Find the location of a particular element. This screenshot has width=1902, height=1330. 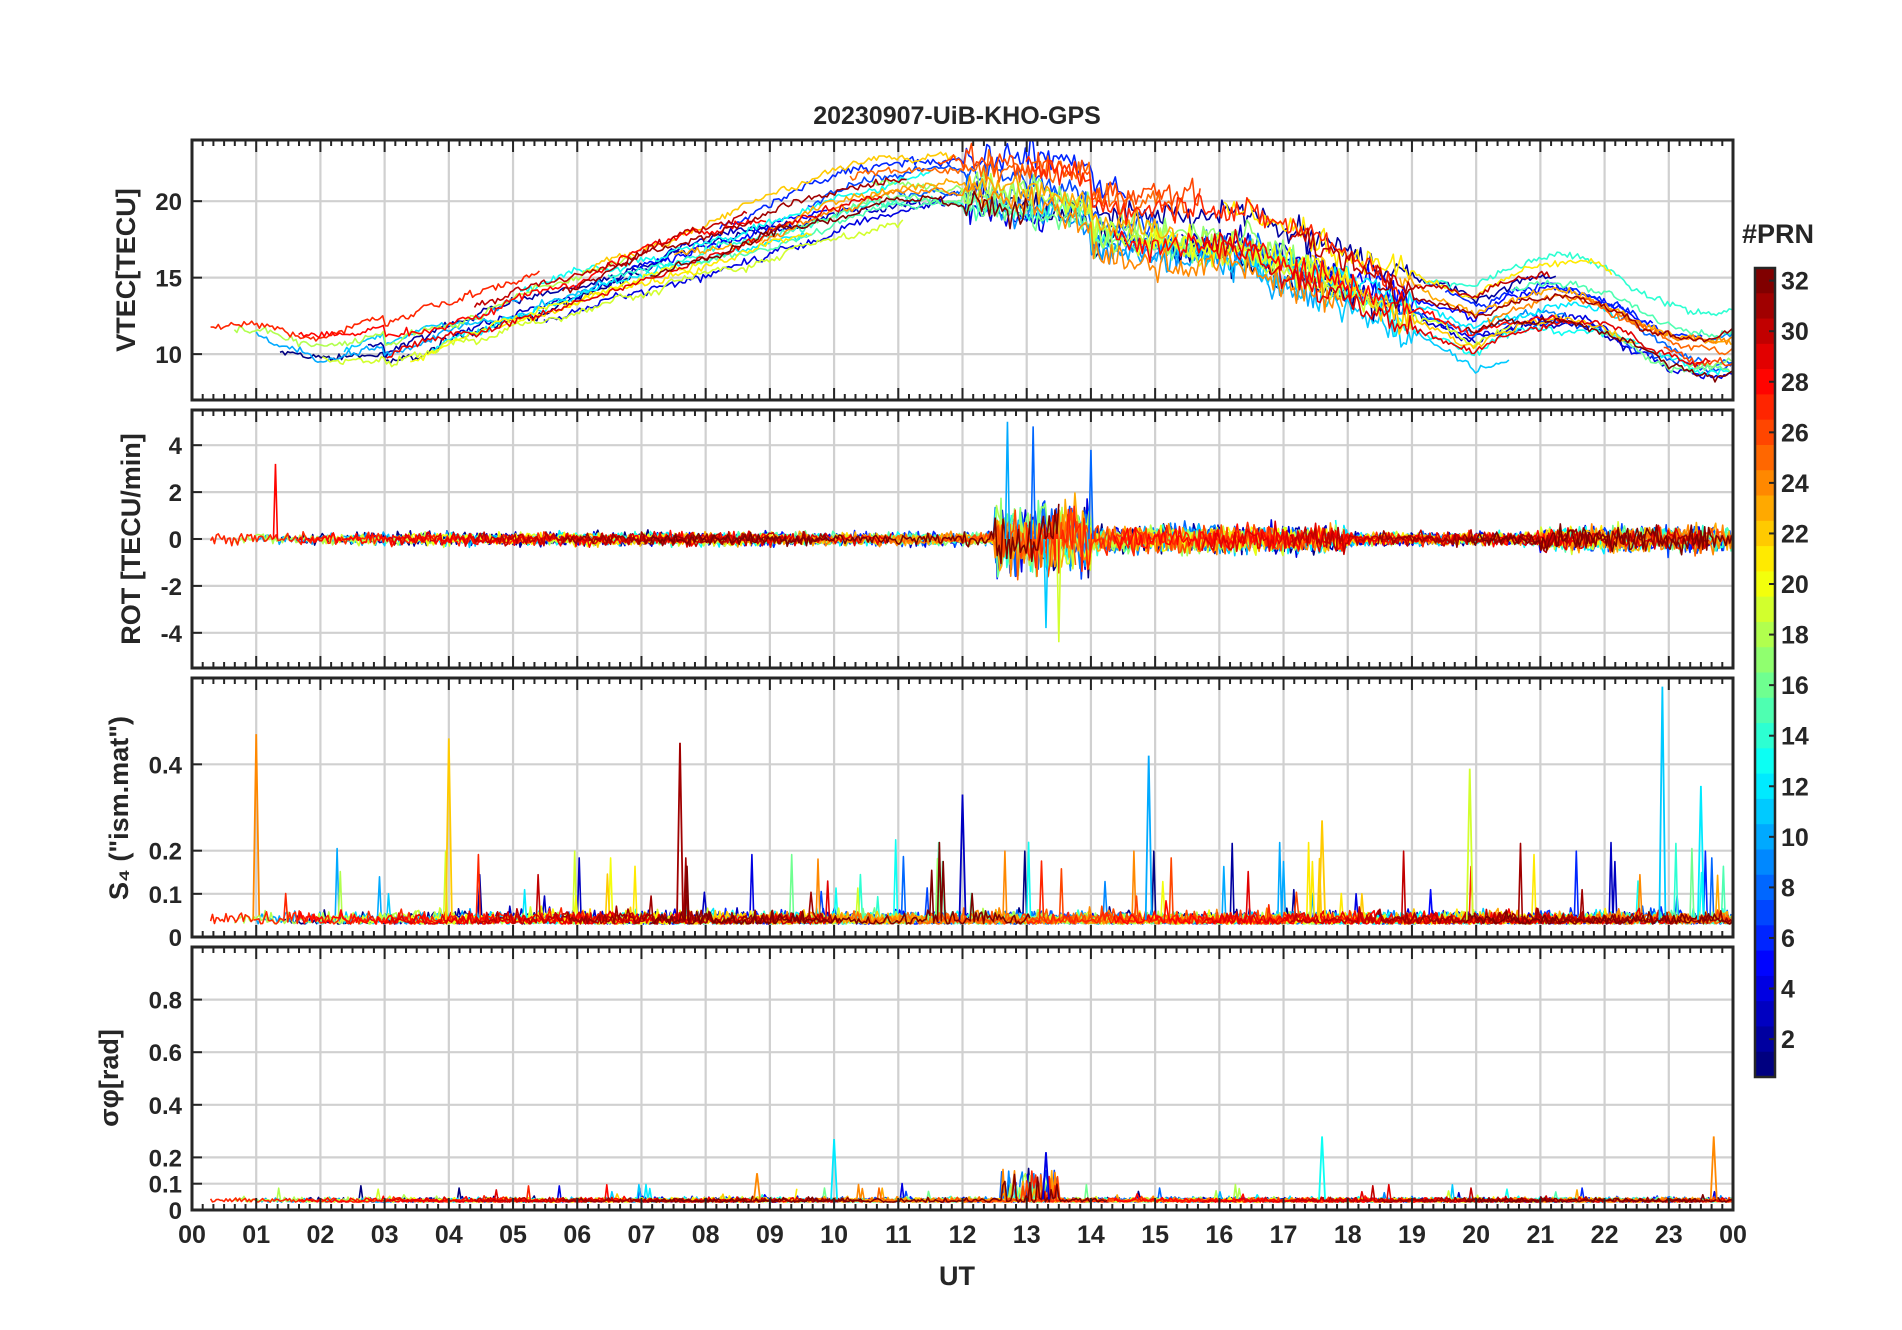

s4-ytick-label-0: 0 is located at coordinates (175, 938).